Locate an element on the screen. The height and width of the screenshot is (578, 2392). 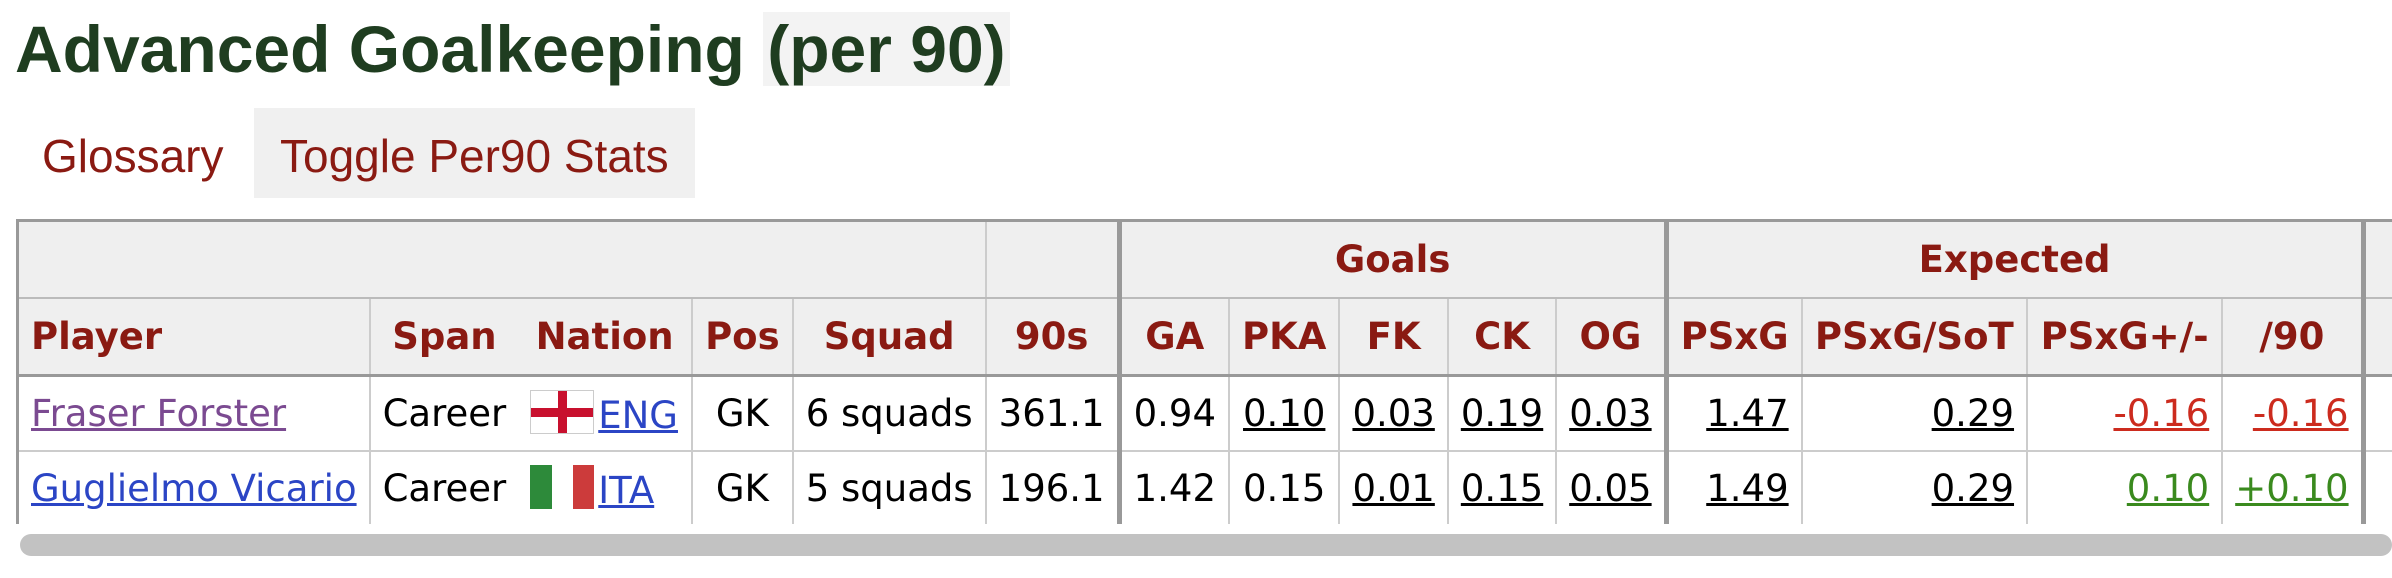
col-header-span: Span is located at coordinates (443, 337).